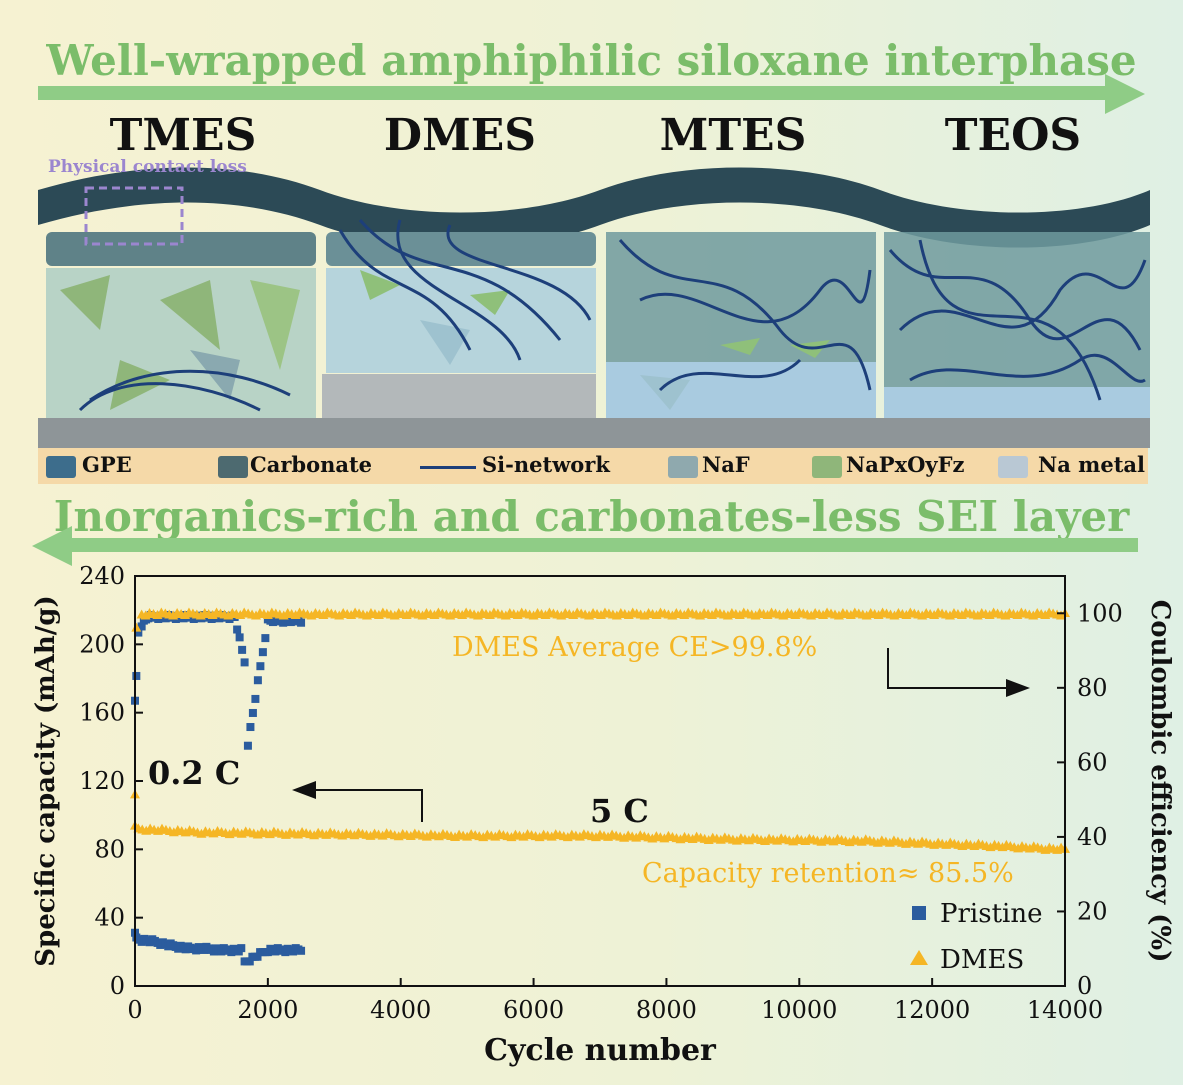 This screenshot has height=1085, width=1183. I want to click on naf-fragment, so click(665, 392).